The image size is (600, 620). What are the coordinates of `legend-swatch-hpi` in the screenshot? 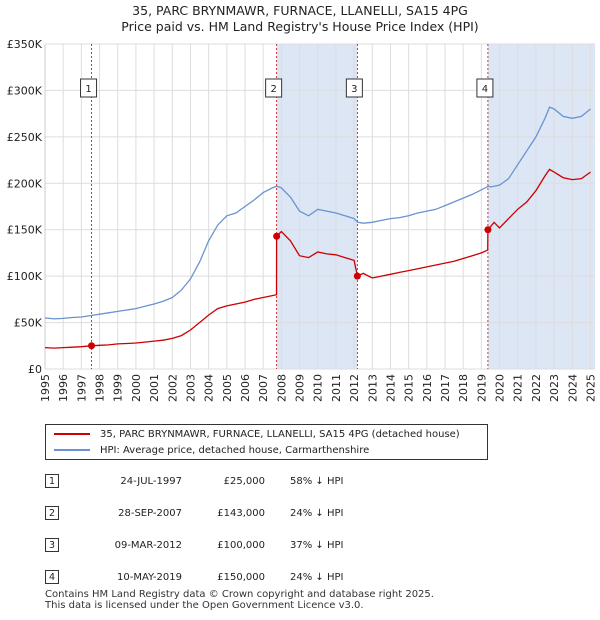 It's located at (72, 450).